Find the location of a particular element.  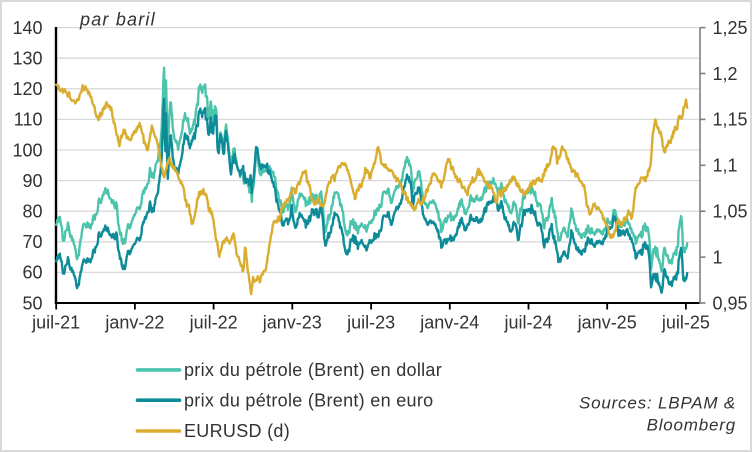

svg-text: 1,25 is located at coordinates (730, 28).